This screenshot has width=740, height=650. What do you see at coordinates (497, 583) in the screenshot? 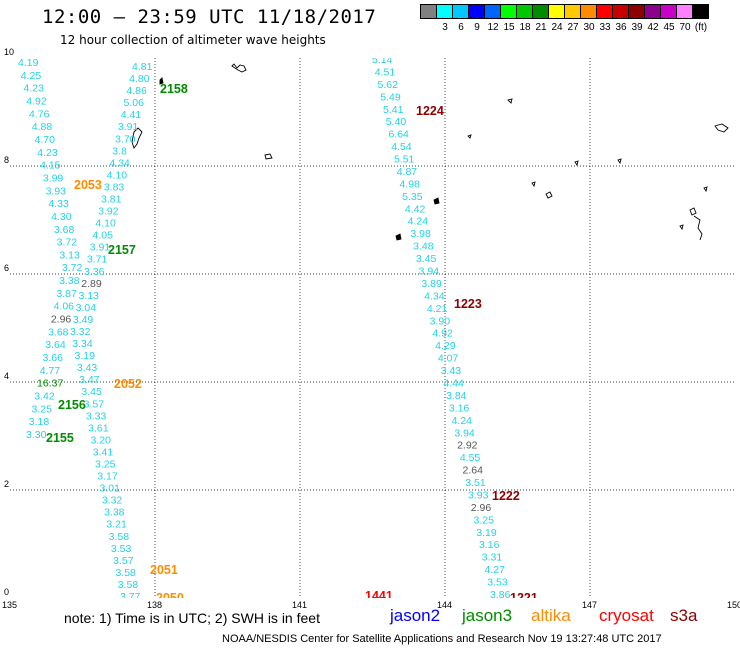
I see `wave-height-label: 3.53` at bounding box center [497, 583].